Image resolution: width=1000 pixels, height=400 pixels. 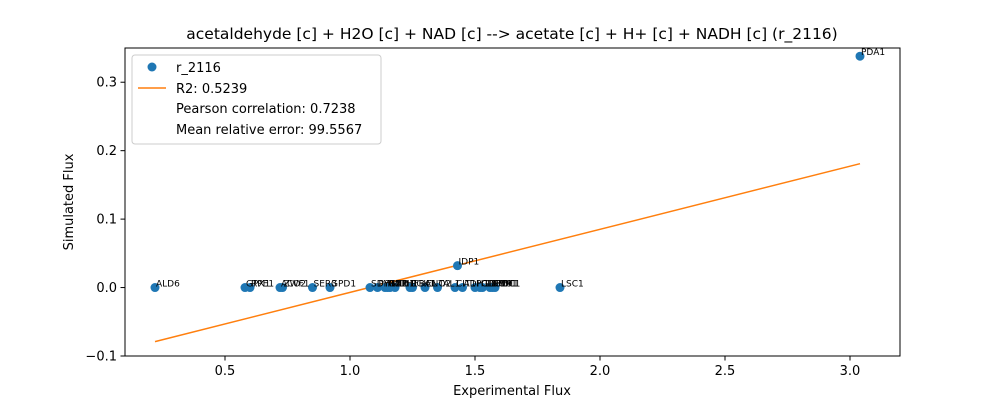 What do you see at coordinates (101, 357) in the screenshot?
I see `y-tick-label: −0.1` at bounding box center [101, 357].